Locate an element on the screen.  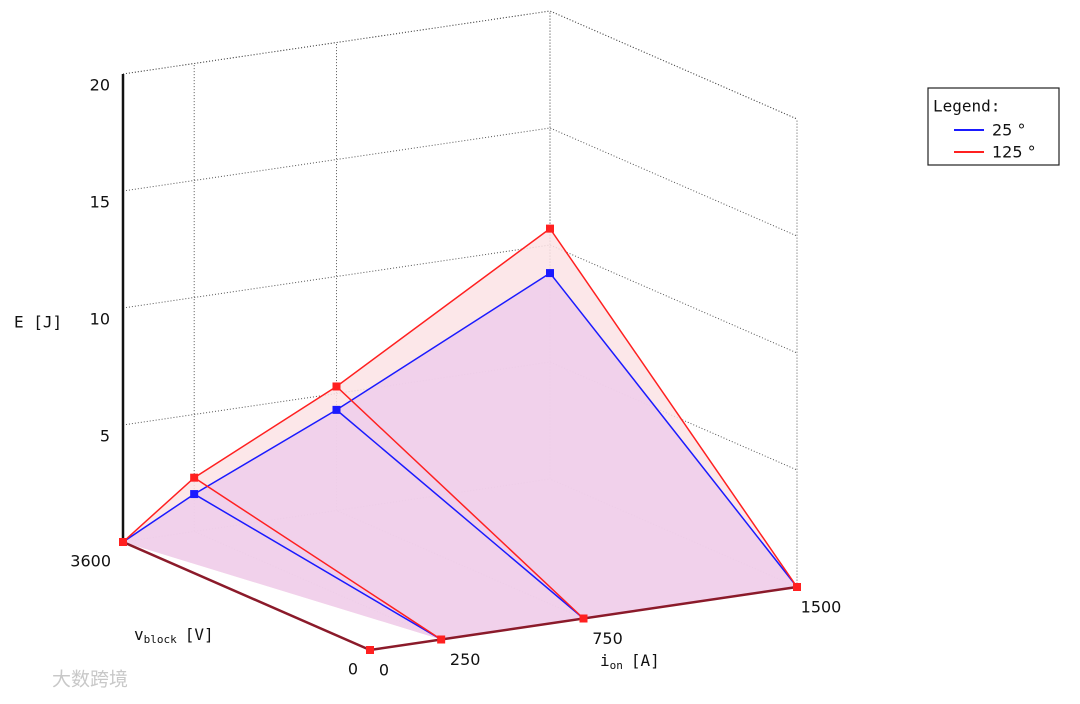
z-tick-label: 15 is located at coordinates (100, 202).